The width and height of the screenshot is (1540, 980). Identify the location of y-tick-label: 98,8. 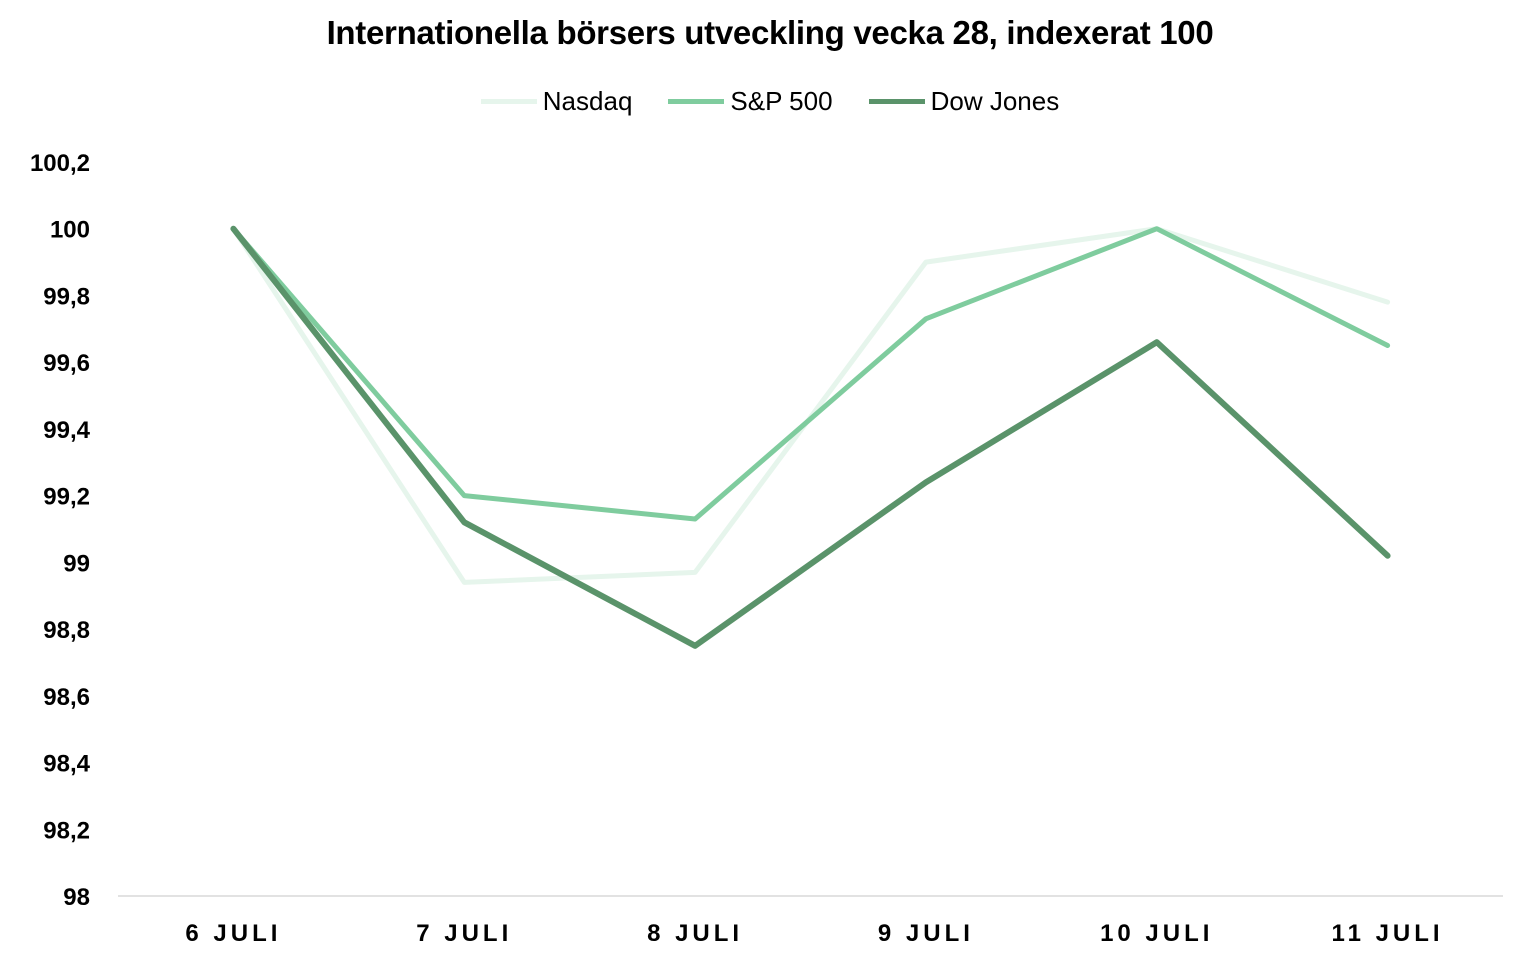
(66, 630).